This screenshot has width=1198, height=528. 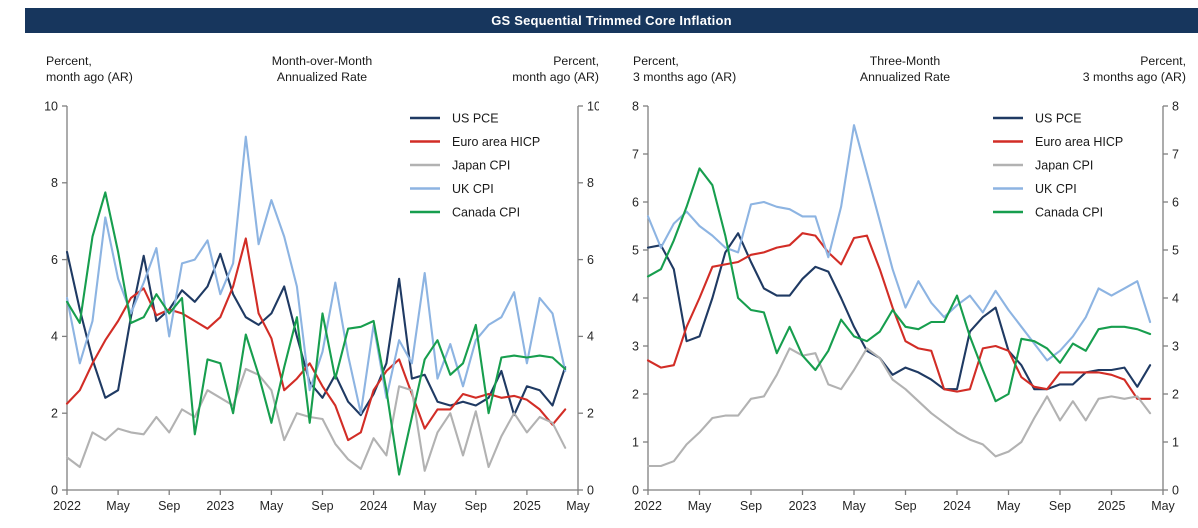 I want to click on y-axis-left-caption: Percent, month ago (AR), so click(x=89, y=69).